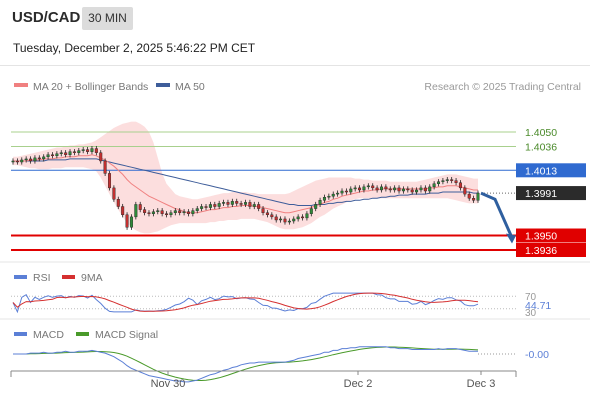 The width and height of the screenshot is (590, 400). Describe the element at coordinates (537, 355) in the screenshot. I see `macd-value-label: -0.00` at that location.